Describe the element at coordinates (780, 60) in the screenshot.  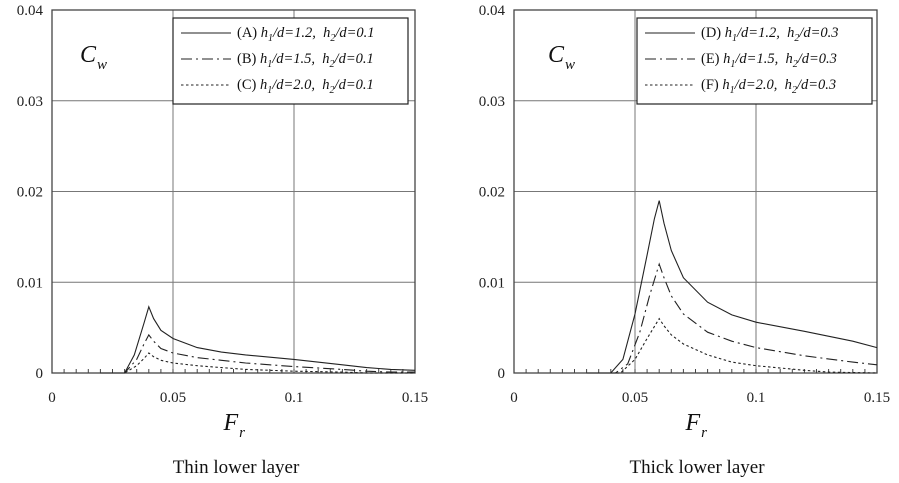
I see `legend-entry-name: h1/d=1.5, h2/d=0.3` at that location.